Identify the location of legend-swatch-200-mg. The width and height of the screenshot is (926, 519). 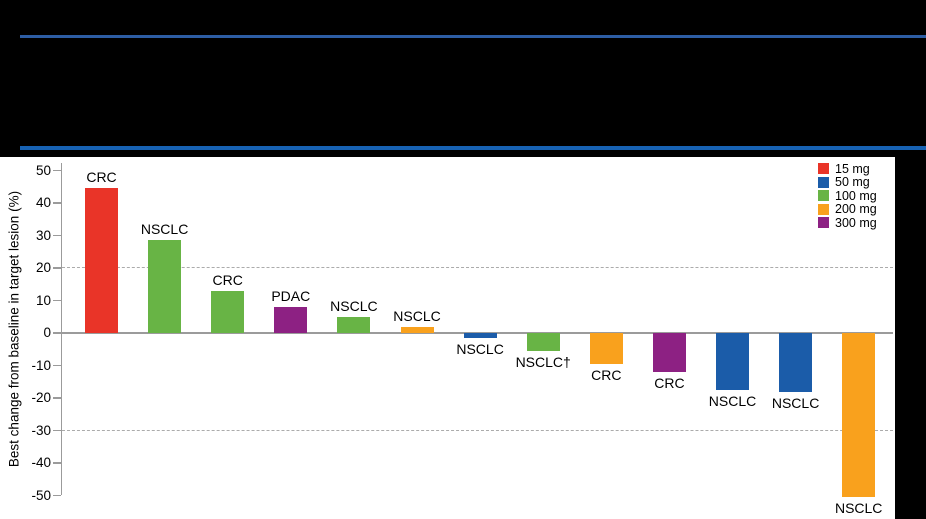
(823, 209).